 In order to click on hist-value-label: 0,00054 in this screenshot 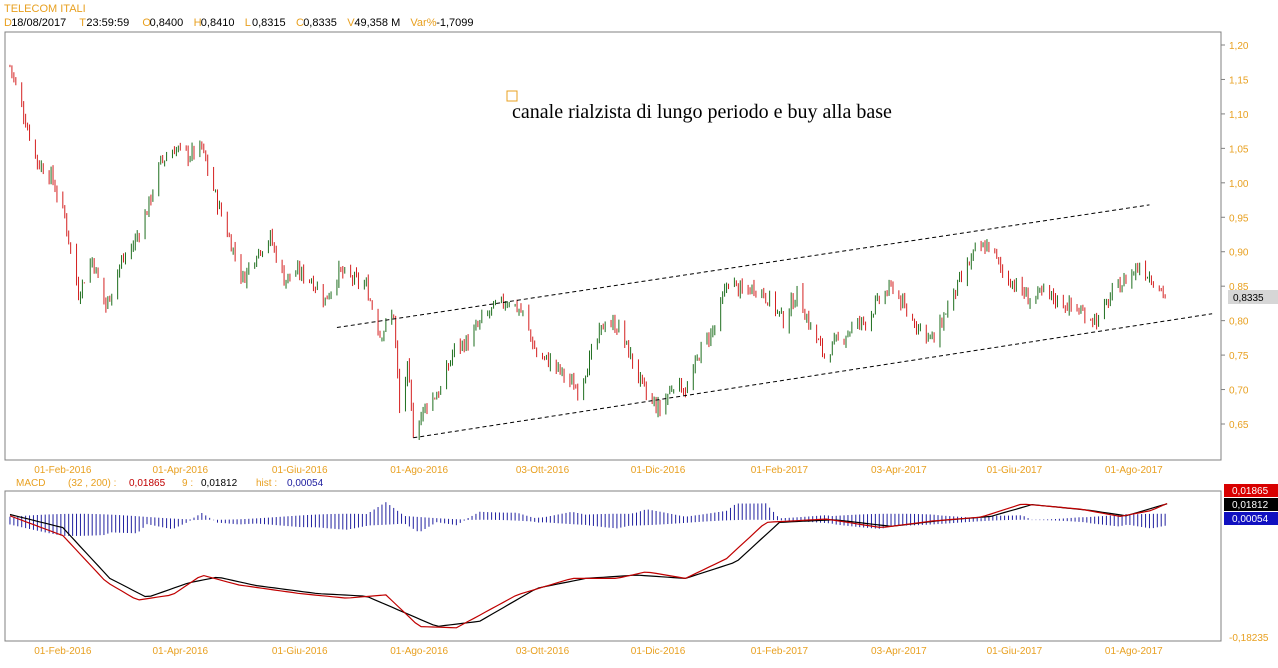, I will do `click(1250, 519)`.